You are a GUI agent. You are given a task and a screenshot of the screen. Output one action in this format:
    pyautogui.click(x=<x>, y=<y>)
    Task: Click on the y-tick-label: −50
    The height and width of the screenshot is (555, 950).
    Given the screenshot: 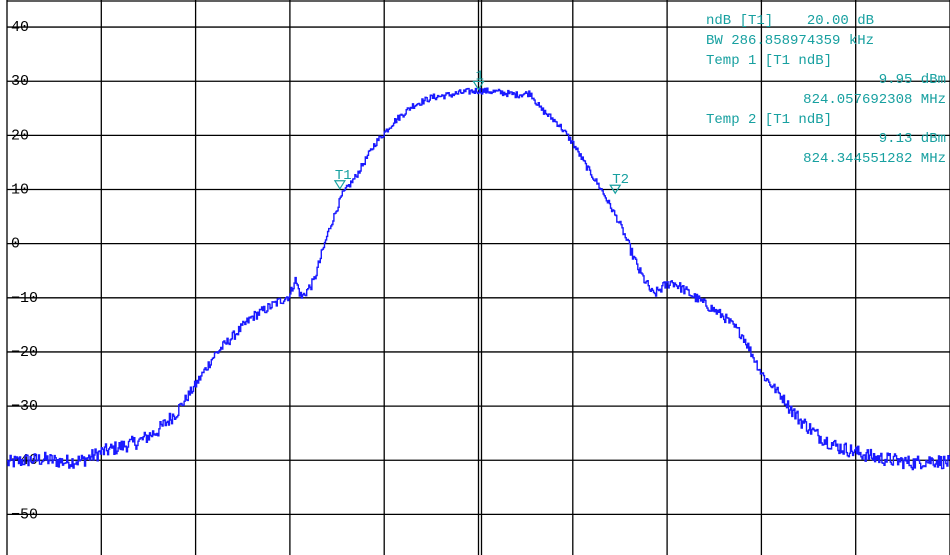 What is the action you would take?
    pyautogui.click(x=24, y=514)
    